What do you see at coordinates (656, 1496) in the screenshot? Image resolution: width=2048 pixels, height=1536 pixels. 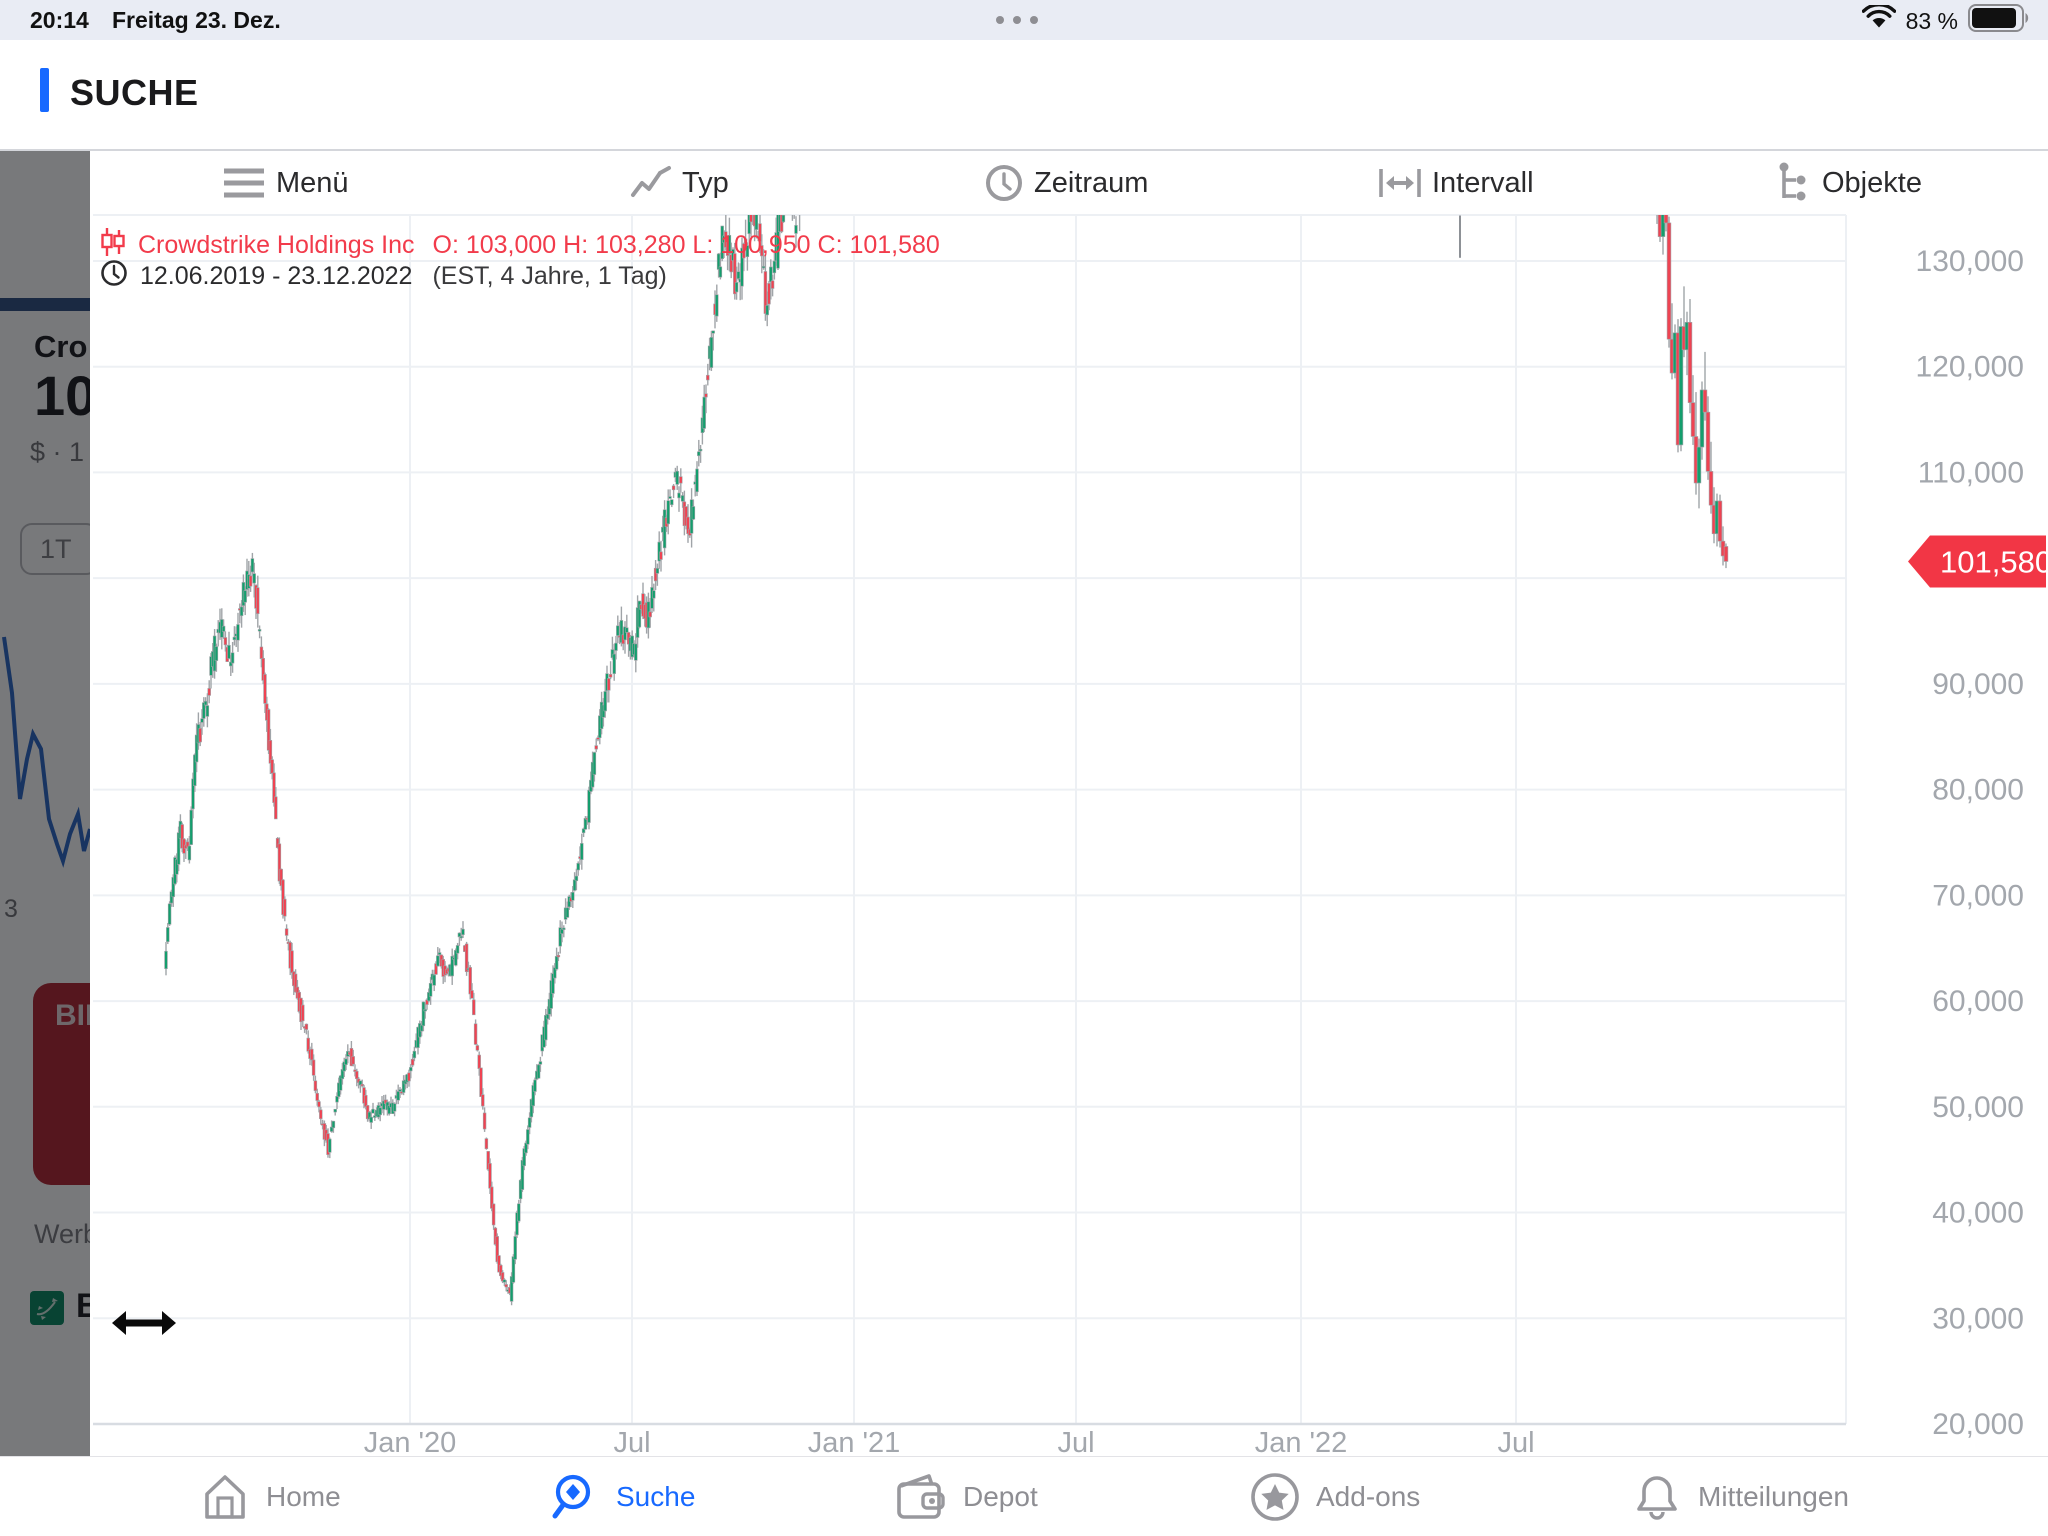 I see `nav-label-suche: Suche` at bounding box center [656, 1496].